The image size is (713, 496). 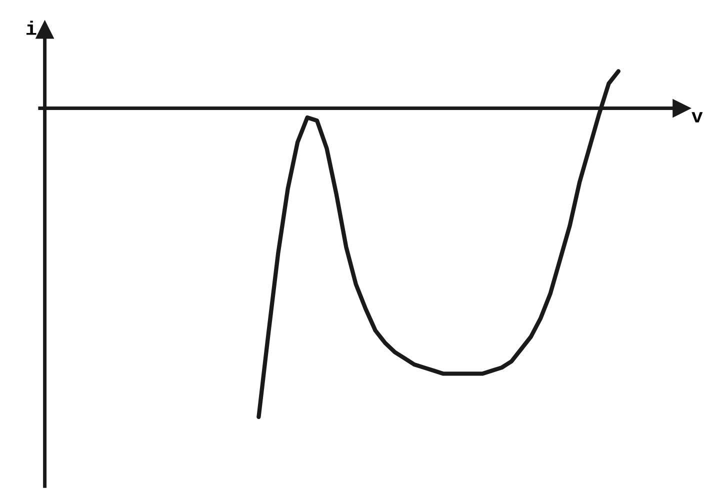 What do you see at coordinates (697, 117) in the screenshot?
I see `x-axis-title: v` at bounding box center [697, 117].